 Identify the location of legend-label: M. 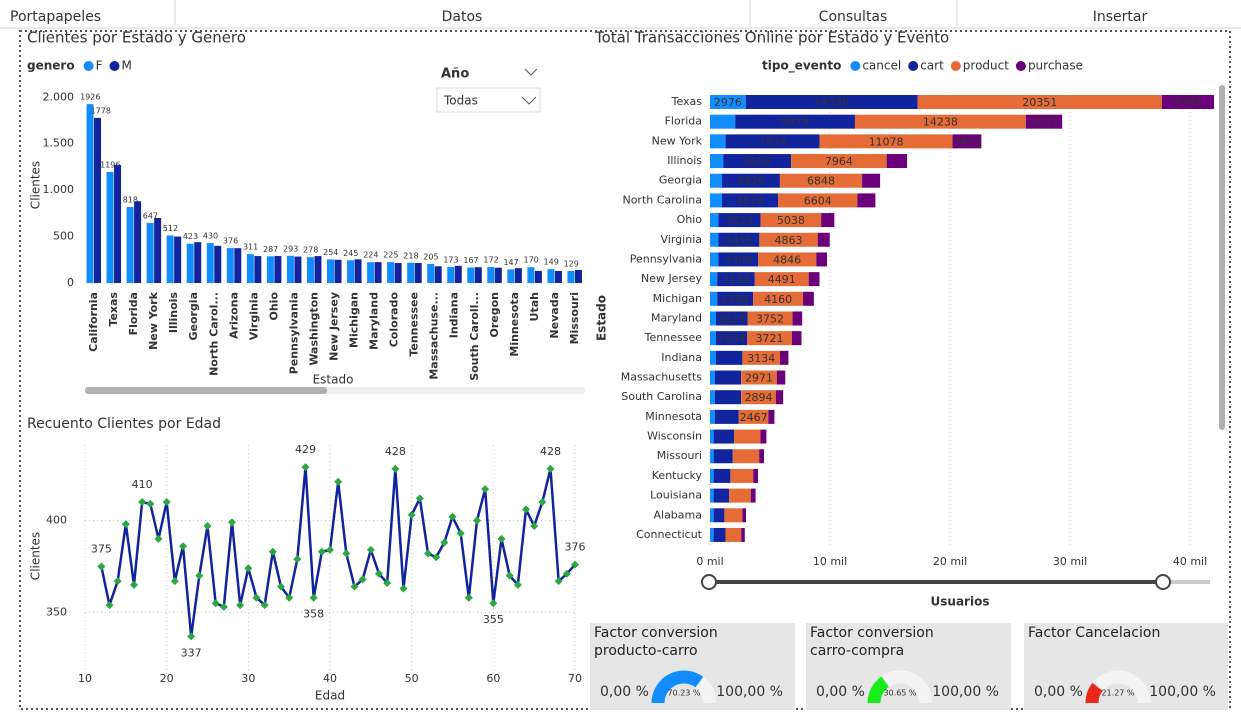
(126, 66).